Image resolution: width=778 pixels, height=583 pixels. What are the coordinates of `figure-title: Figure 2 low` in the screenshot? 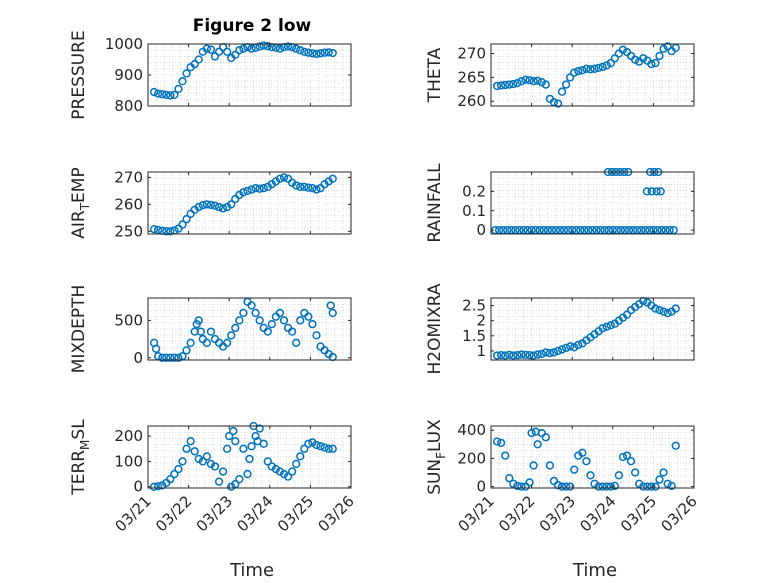 It's located at (252, 26).